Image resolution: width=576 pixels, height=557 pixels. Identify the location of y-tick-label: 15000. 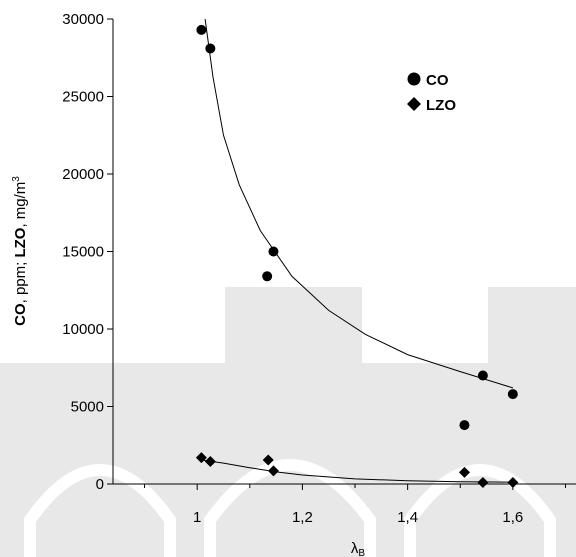
(83, 252).